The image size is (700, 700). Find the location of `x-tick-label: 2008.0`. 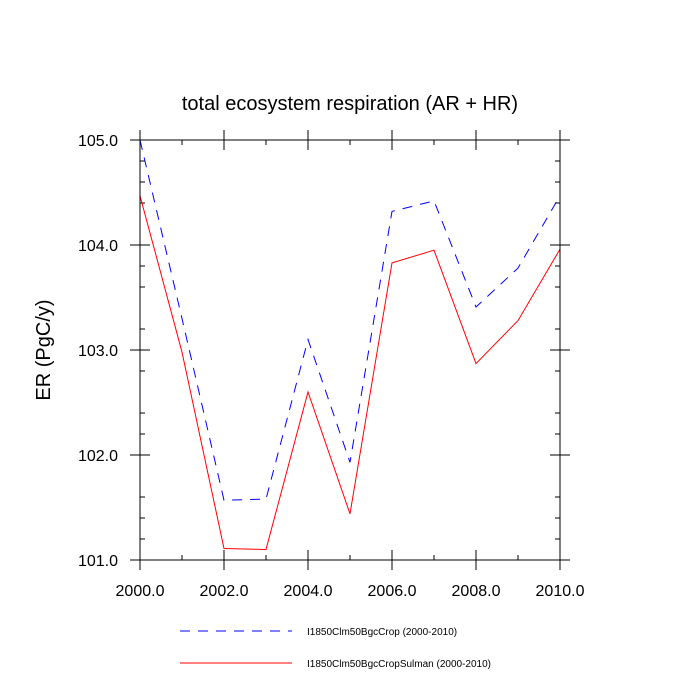

x-tick-label: 2008.0 is located at coordinates (476, 591).